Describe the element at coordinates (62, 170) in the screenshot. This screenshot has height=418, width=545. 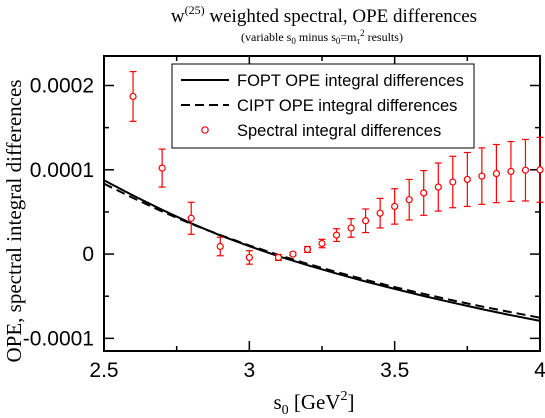
I see `y-tick-label: 0.0001` at that location.